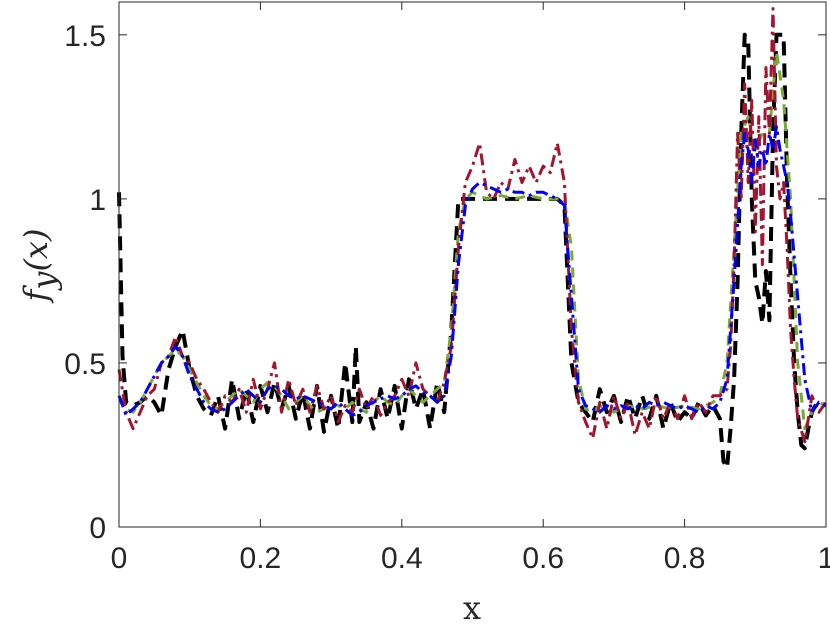 The width and height of the screenshot is (830, 624). What do you see at coordinates (119, 558) in the screenshot?
I see `x-tick-label: 0` at bounding box center [119, 558].